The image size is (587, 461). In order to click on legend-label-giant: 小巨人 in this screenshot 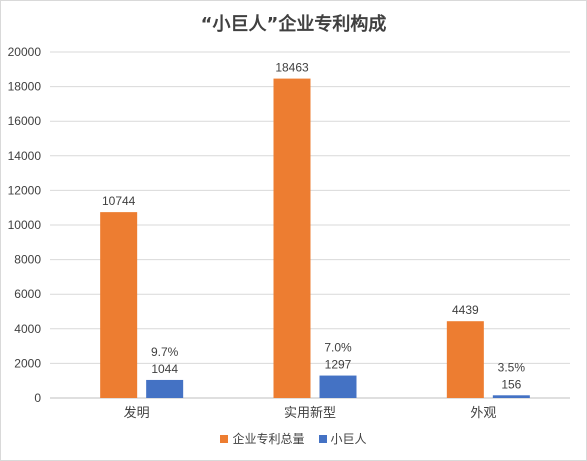, I will do `click(348, 439)`.